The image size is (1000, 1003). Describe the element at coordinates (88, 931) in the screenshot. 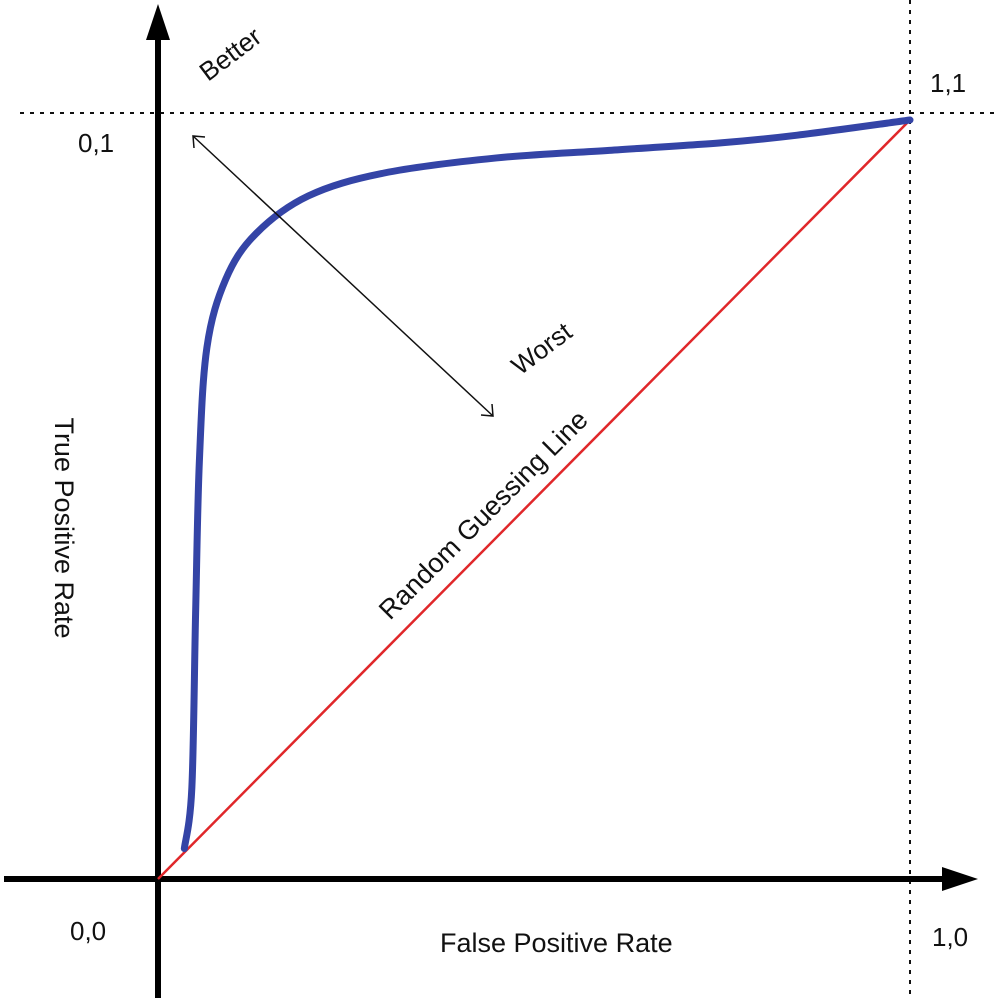

I see `corner-label-origin: 0,0` at that location.